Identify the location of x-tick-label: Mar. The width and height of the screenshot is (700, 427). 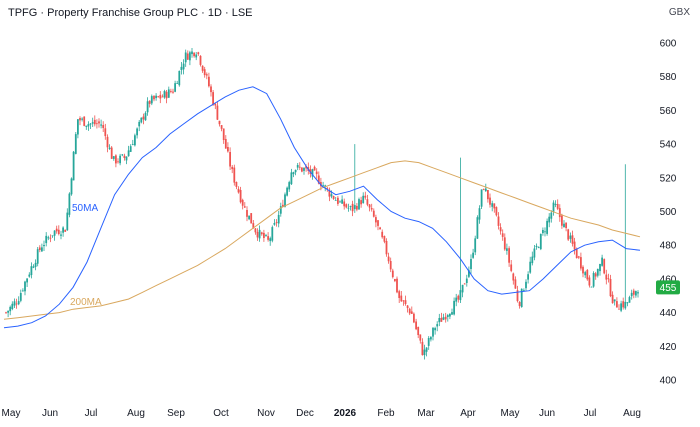
(426, 413).